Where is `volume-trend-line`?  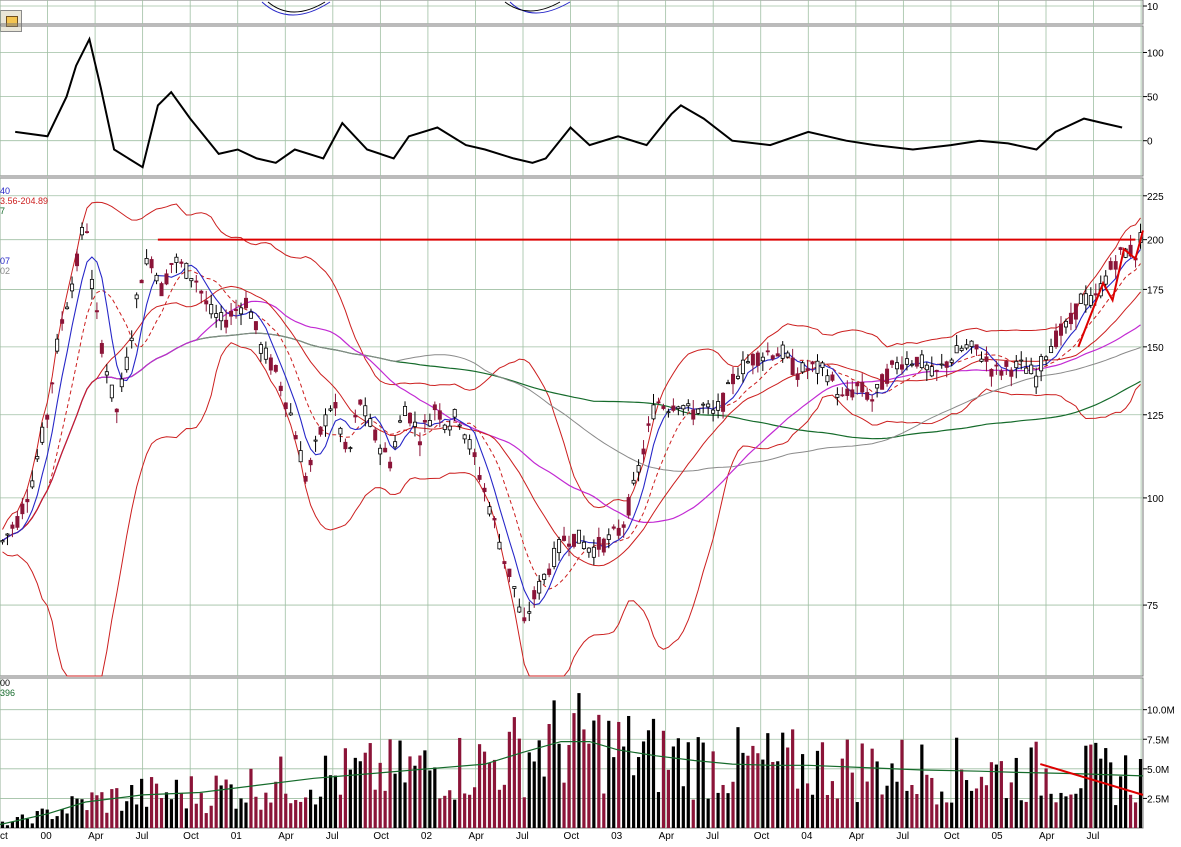 volume-trend-line is located at coordinates (1092, 779).